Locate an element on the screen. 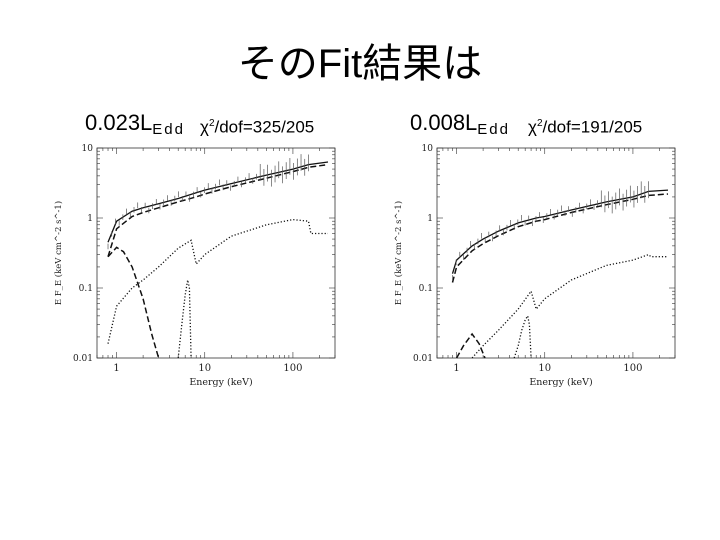 The height and width of the screenshot is (540, 720). chi-value: /dof=191/205 is located at coordinates (592, 127).